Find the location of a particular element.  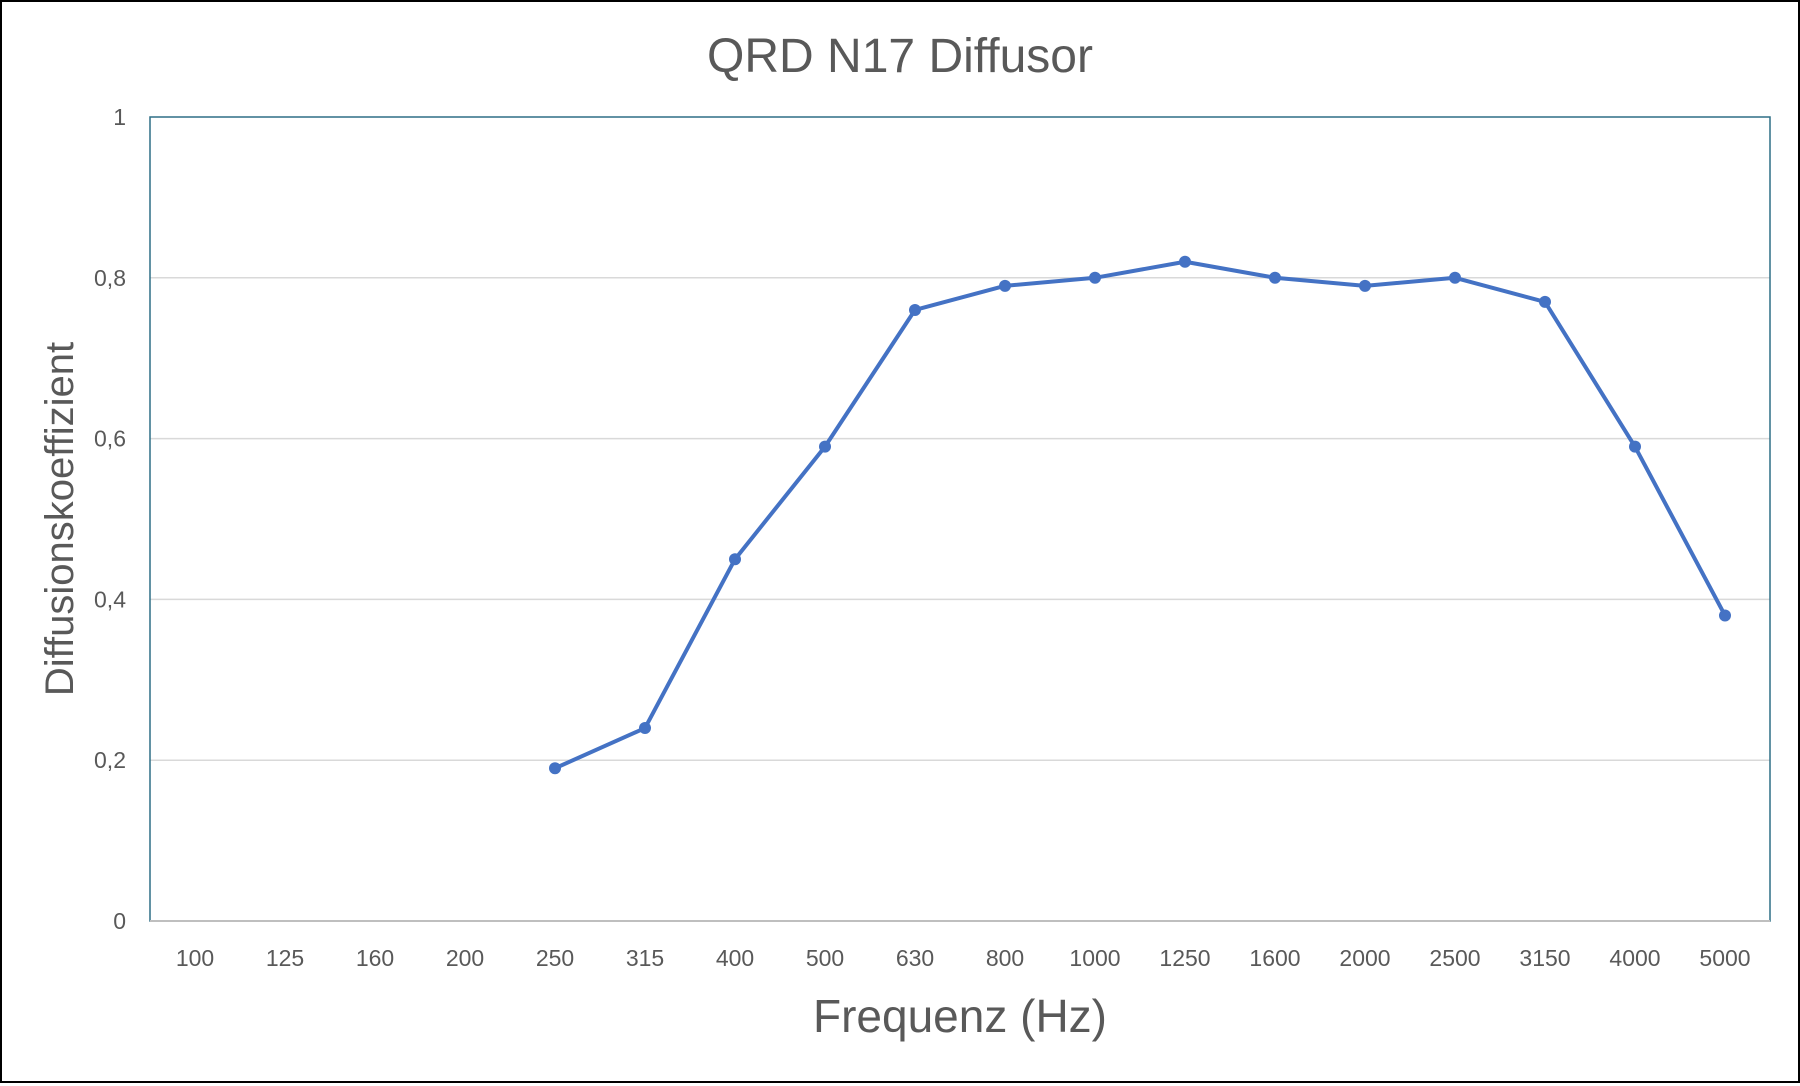

x-tick-label: 200 is located at coordinates (465, 958).